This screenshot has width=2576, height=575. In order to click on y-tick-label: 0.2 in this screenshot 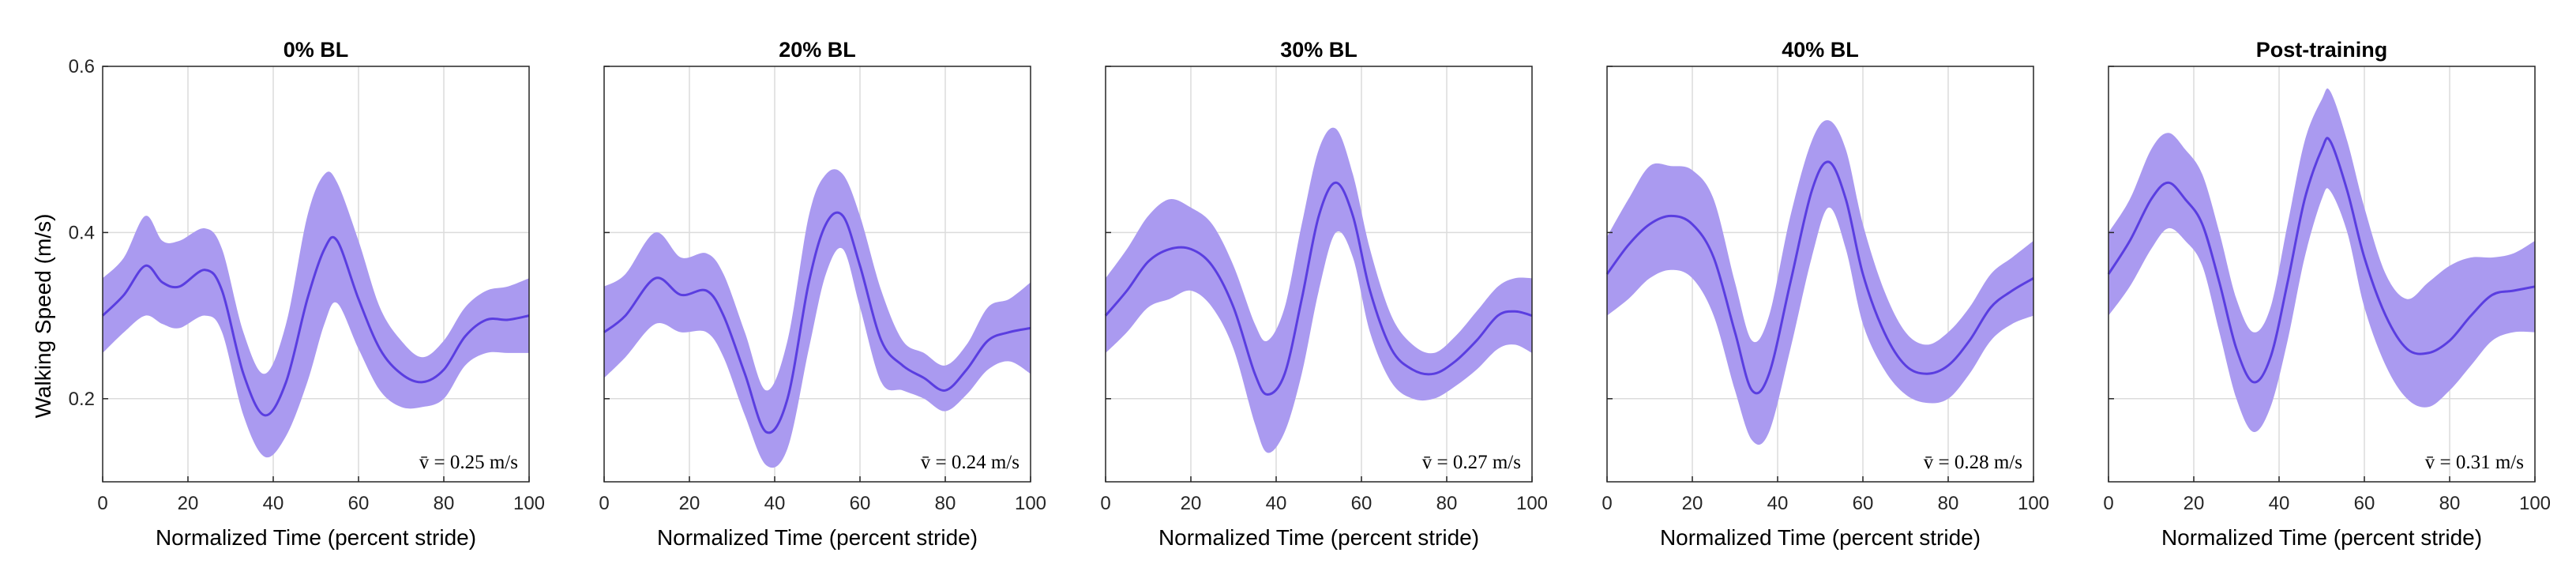, I will do `click(82, 399)`.